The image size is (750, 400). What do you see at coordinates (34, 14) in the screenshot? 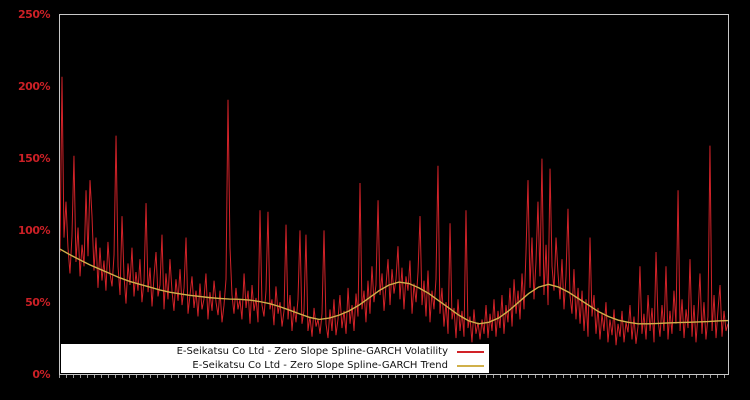
I see `y-tick-label-250: 250%` at bounding box center [34, 14].